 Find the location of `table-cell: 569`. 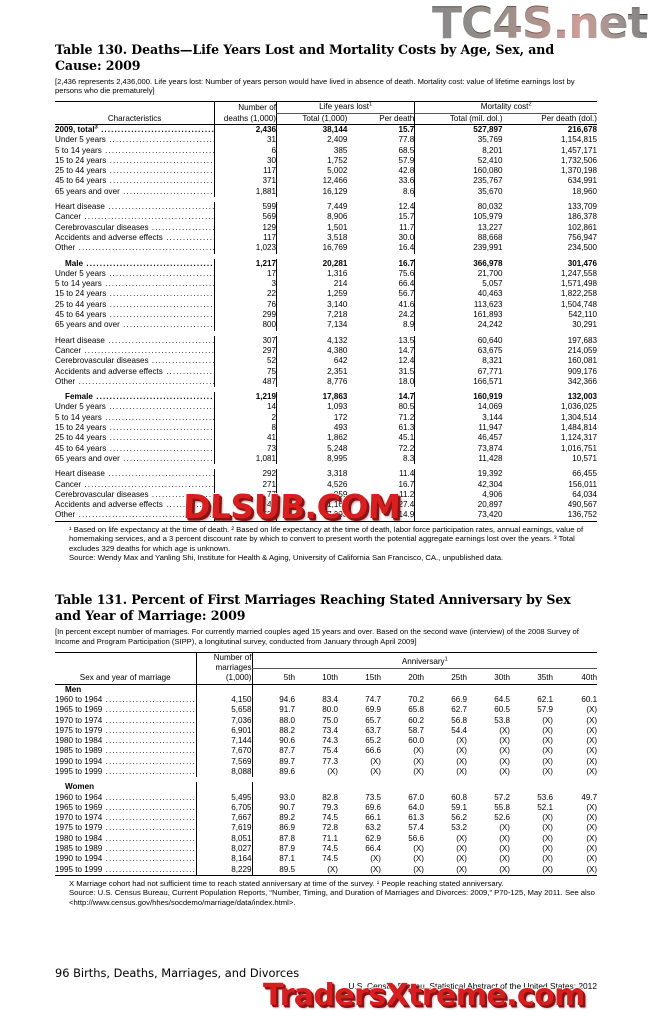

table-cell: 569 is located at coordinates (245, 217).